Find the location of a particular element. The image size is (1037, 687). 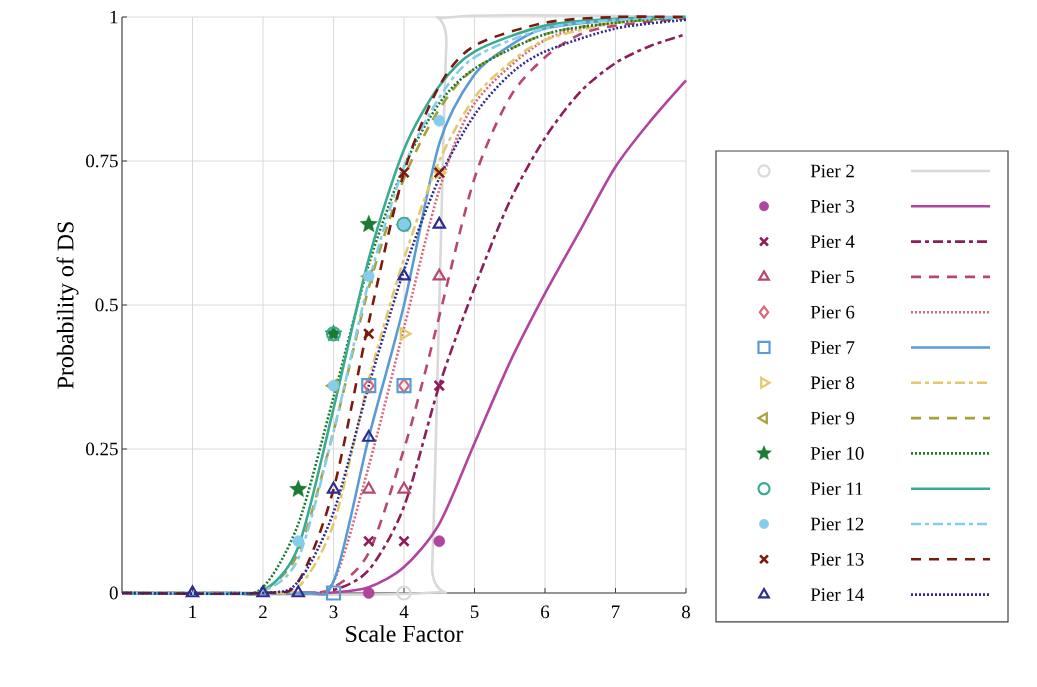

x-tick-label: 1 is located at coordinates (193, 612).